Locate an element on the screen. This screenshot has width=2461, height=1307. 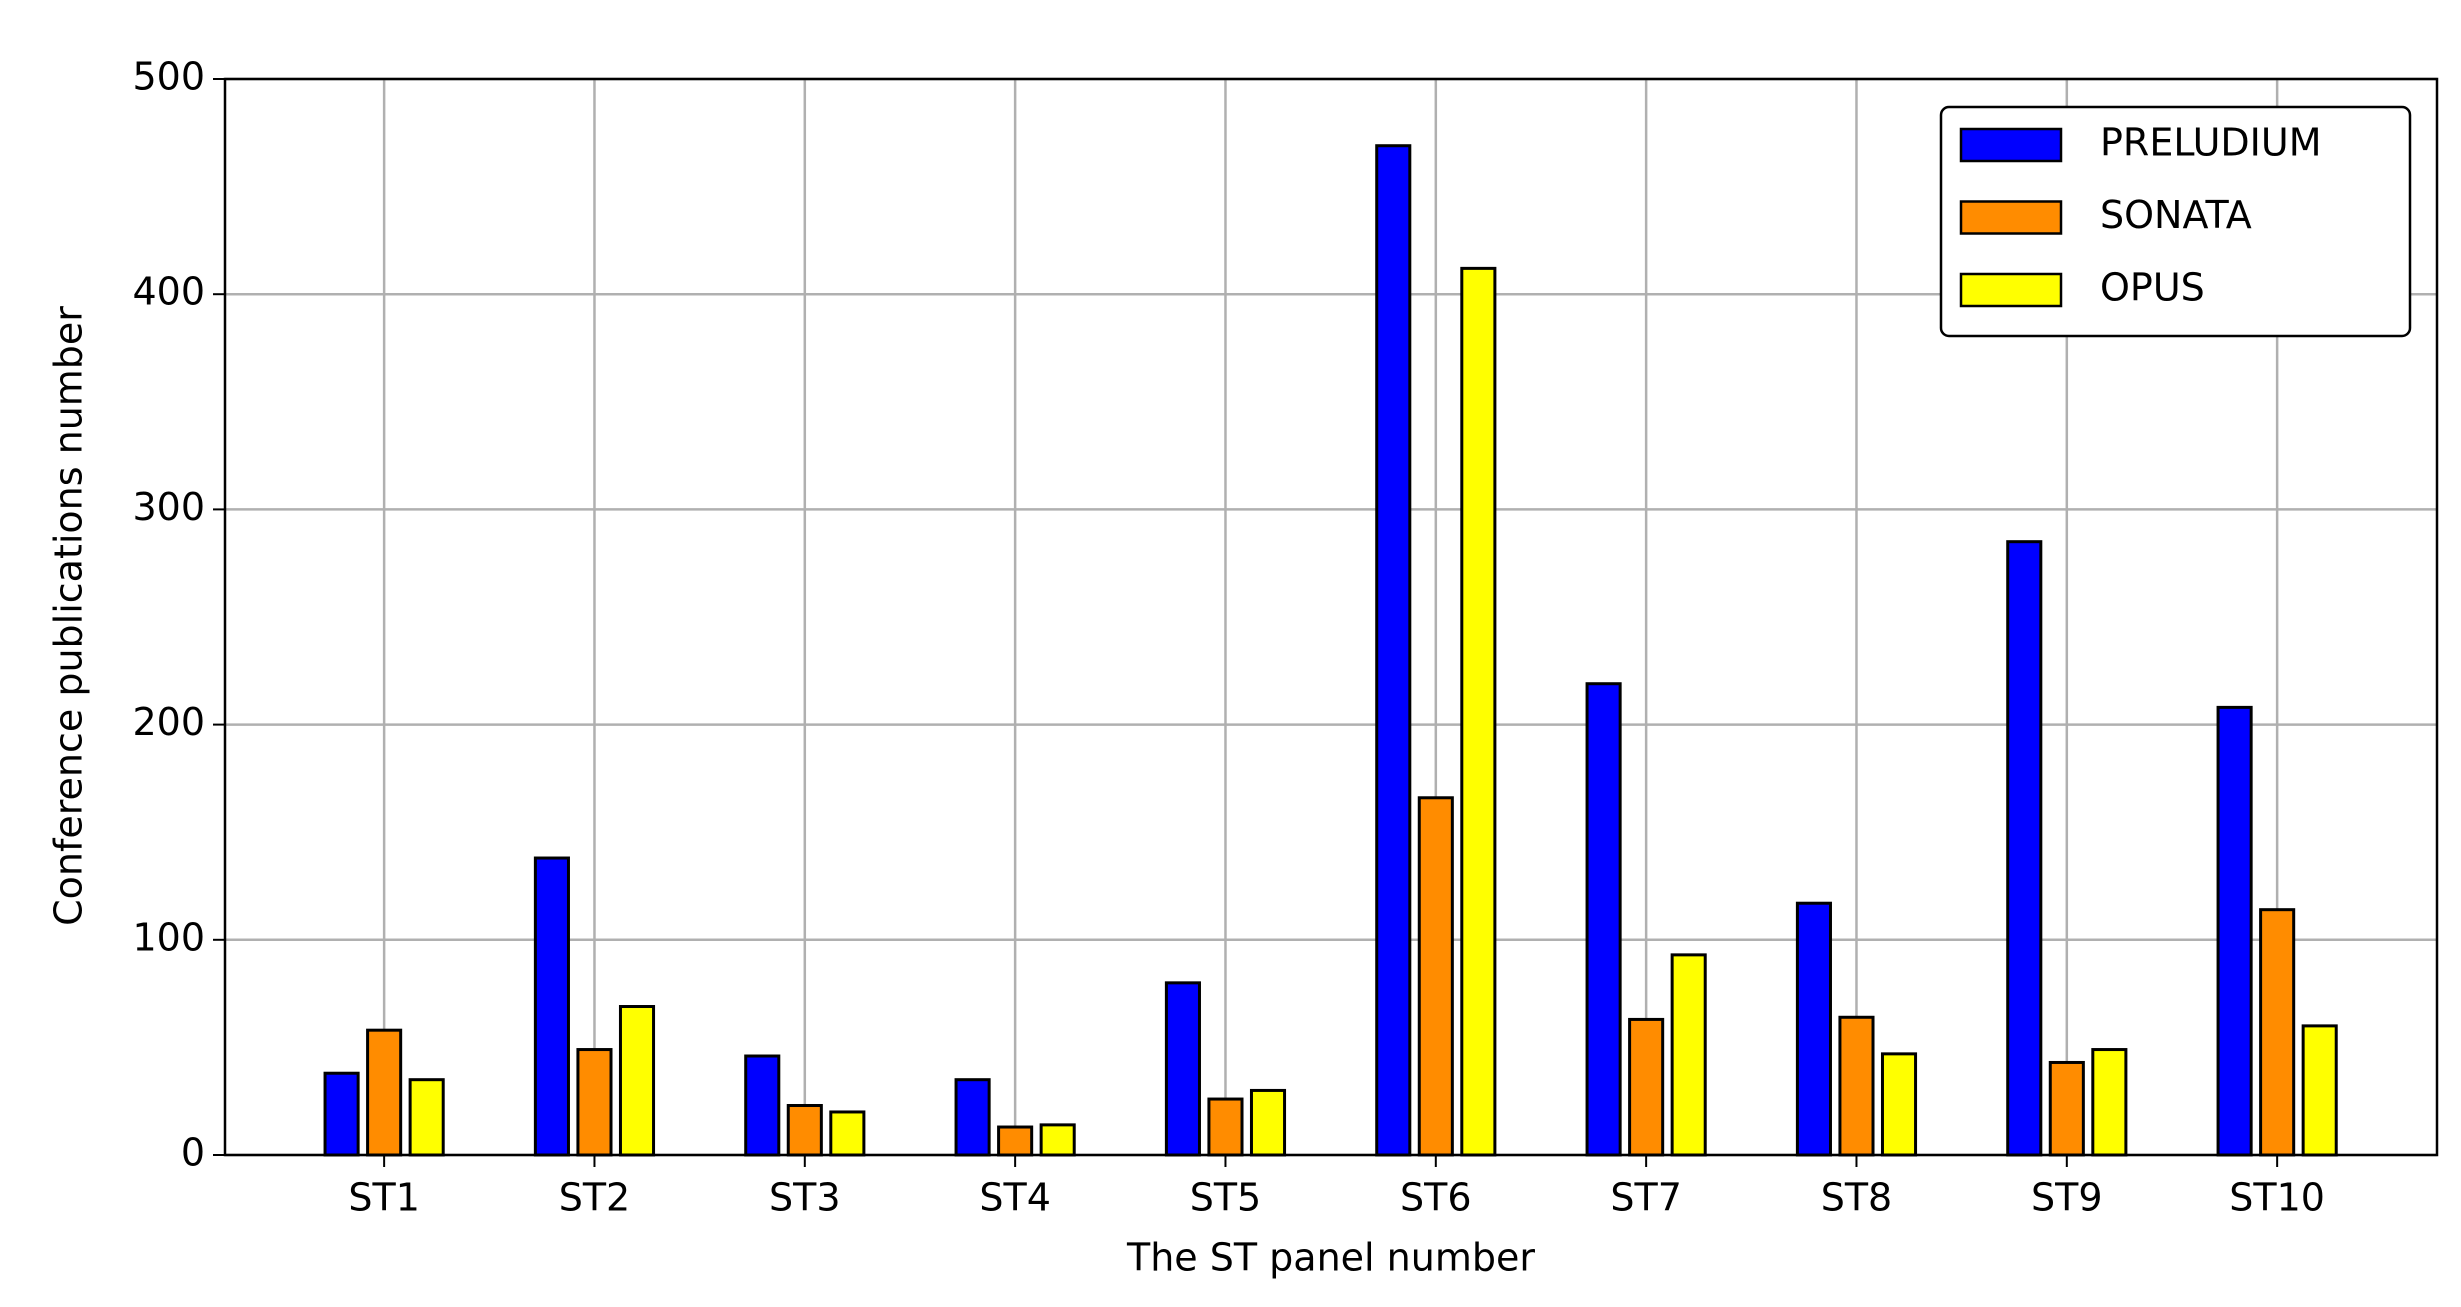
y-axis-label: Conference publications number is located at coordinates (69, 616).